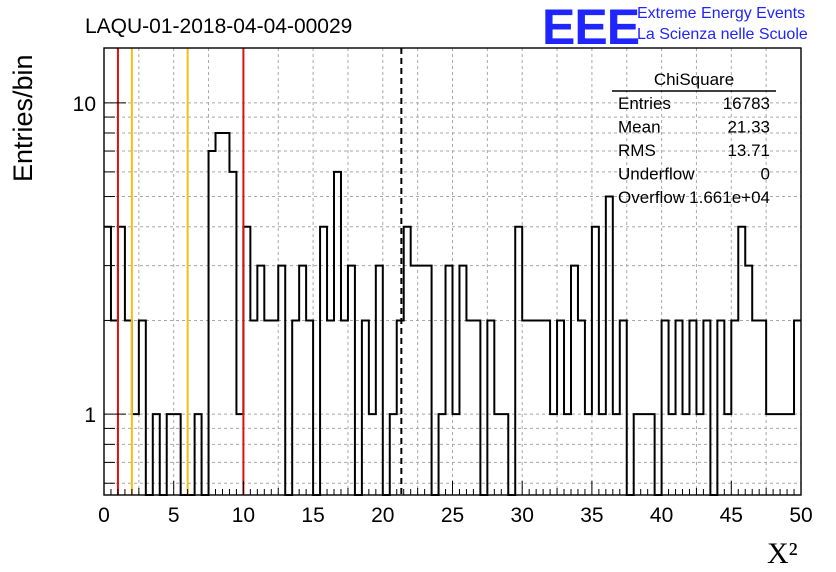 The image size is (836, 572). Describe the element at coordinates (800, 515) in the screenshot. I see `x-tick-label: 50` at that location.